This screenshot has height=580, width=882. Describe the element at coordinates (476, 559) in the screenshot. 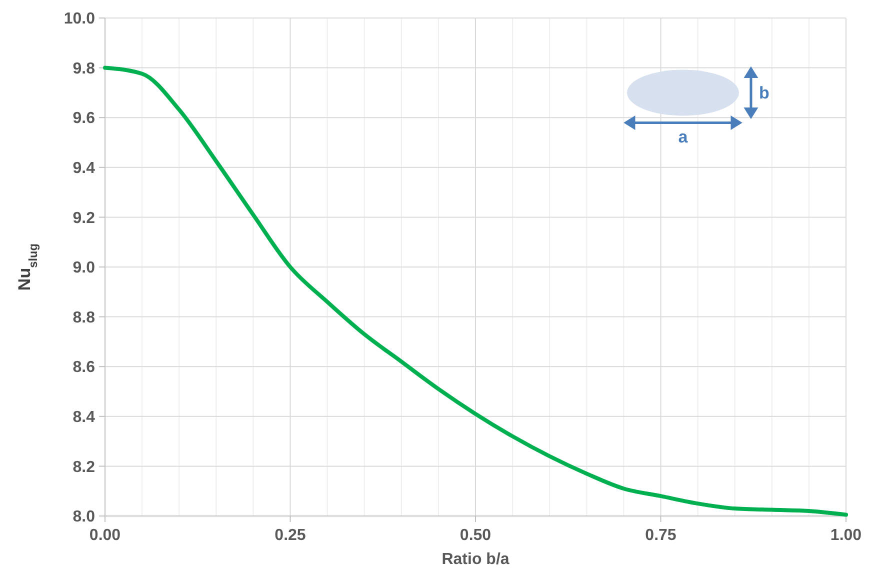

I see `x-axis-title: Ratio b/a` at that location.